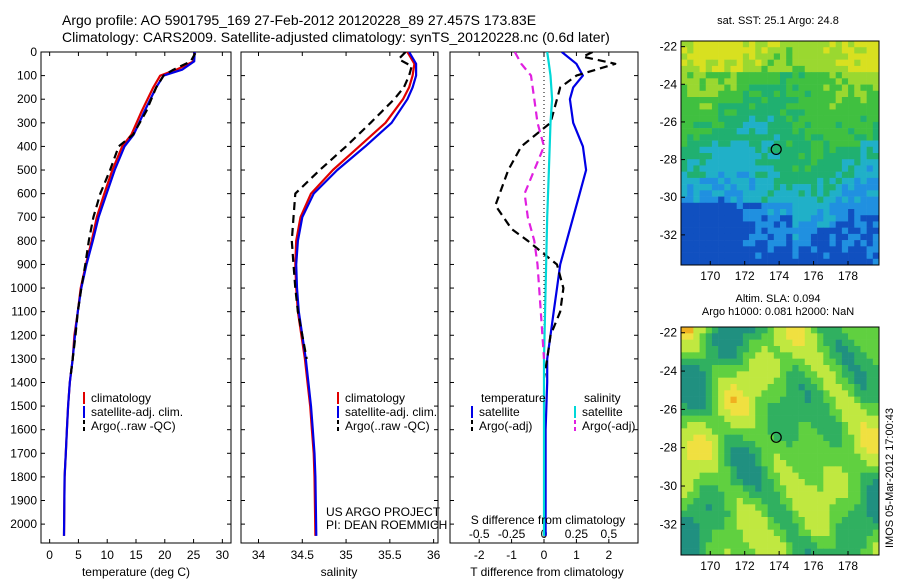 The image size is (900, 580). What do you see at coordinates (165, 555) in the screenshot?
I see `x-tick-label: 20` at bounding box center [165, 555].